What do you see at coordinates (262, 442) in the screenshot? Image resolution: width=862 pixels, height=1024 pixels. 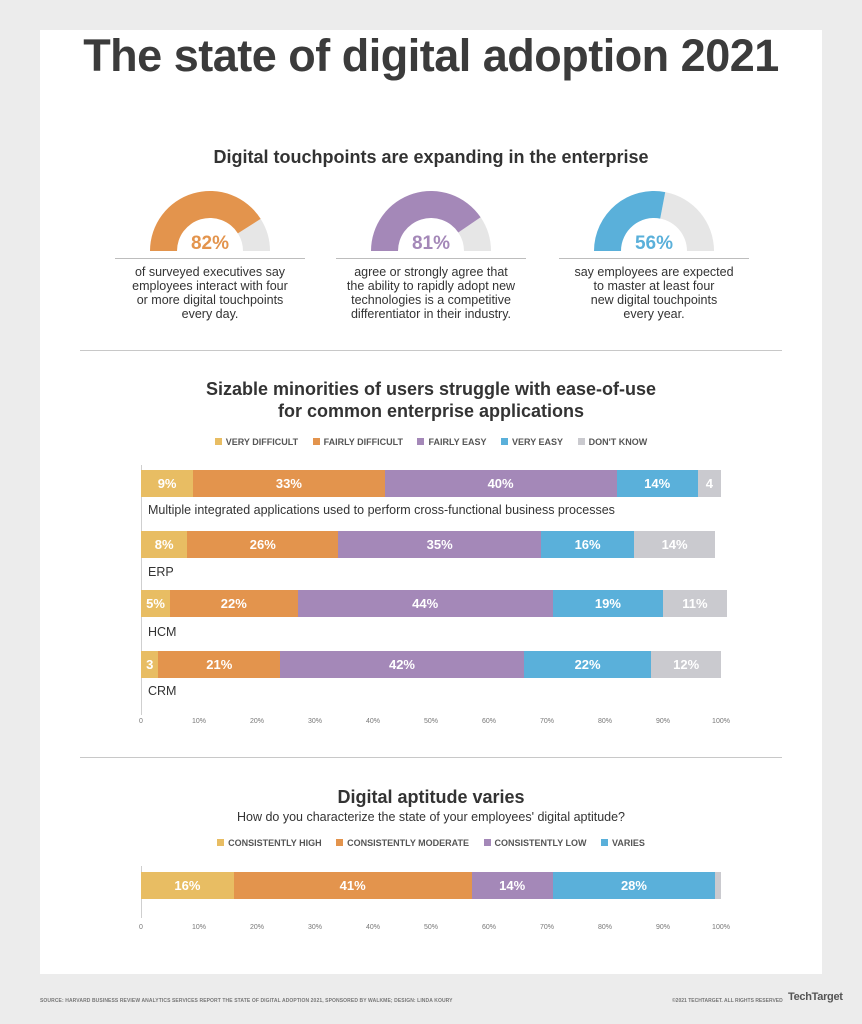 I see `legend-label: VERY DIFFICULT` at bounding box center [262, 442].